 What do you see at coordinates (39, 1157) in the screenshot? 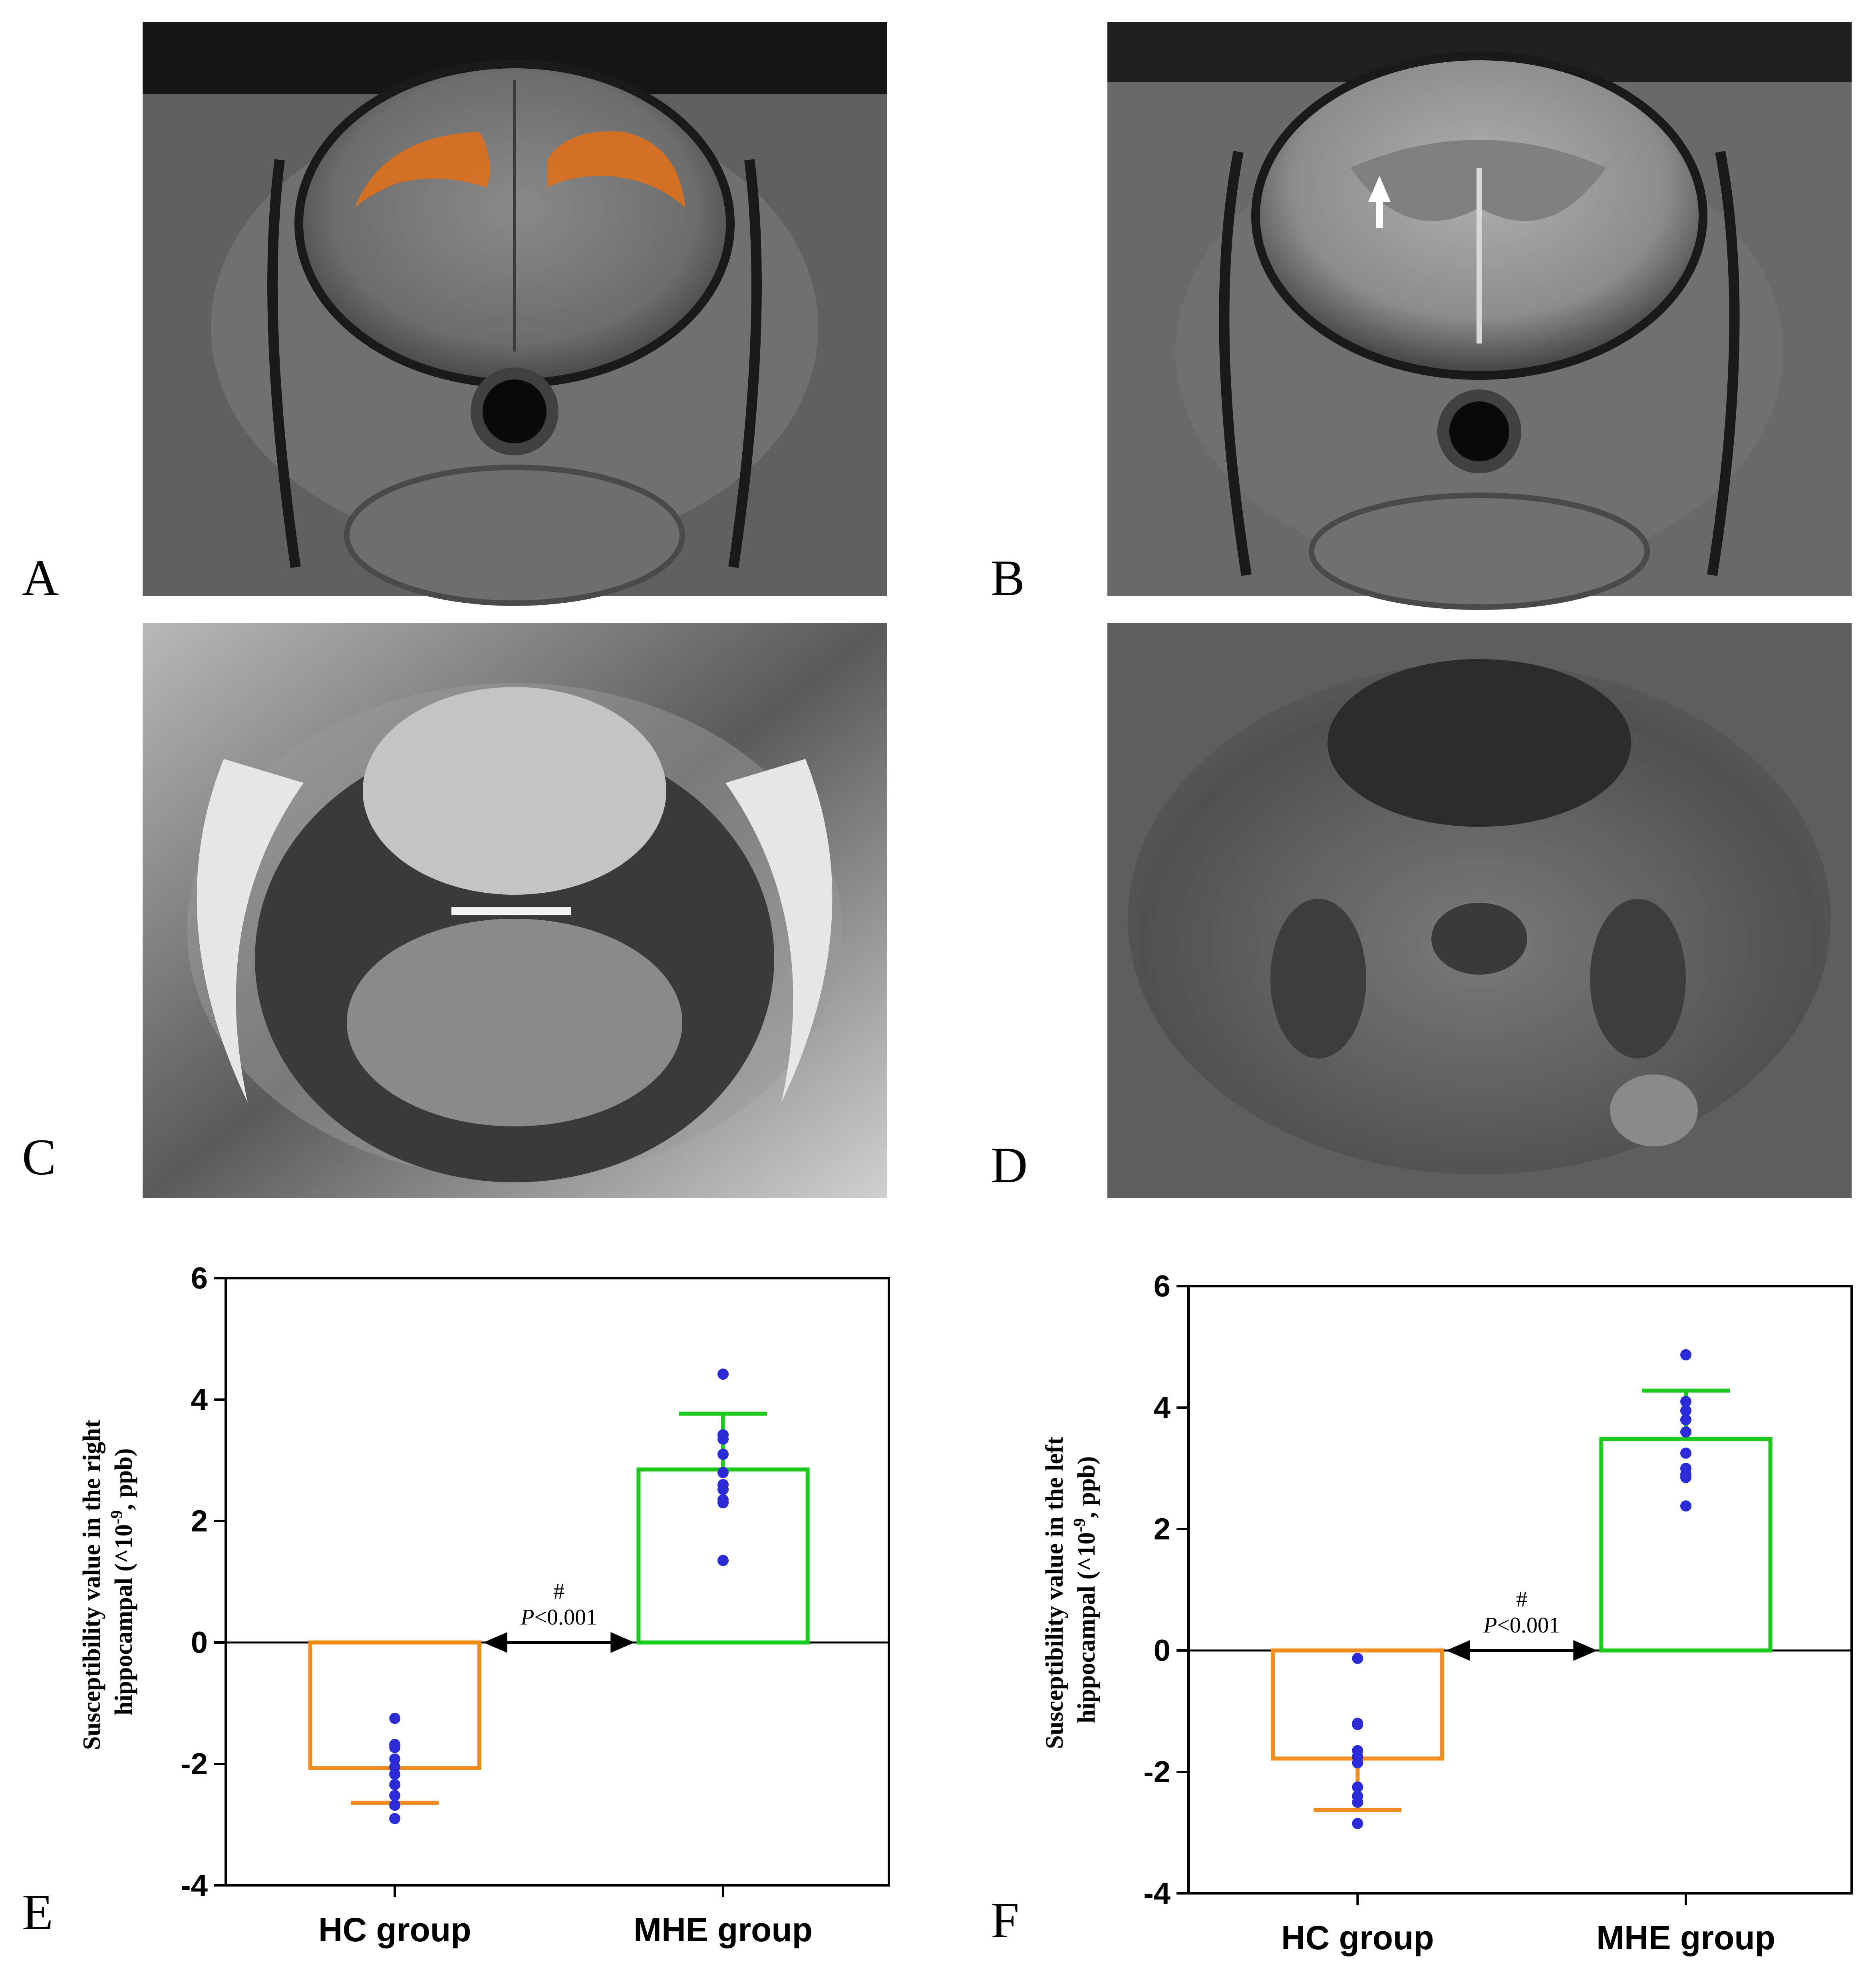
I see `panel-label-c: C` at bounding box center [39, 1157].